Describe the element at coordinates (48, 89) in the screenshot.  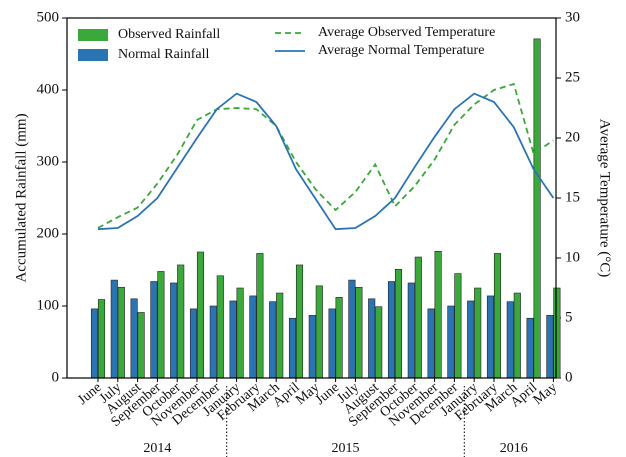
I see `y-tick-label: 400` at that location.